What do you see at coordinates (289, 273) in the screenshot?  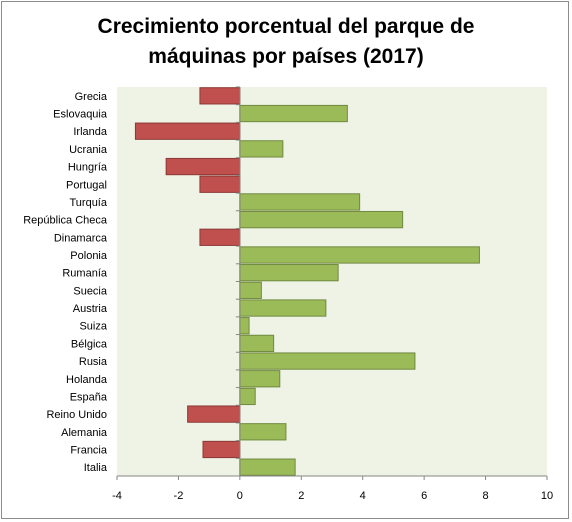 I see `bar-rumanía` at bounding box center [289, 273].